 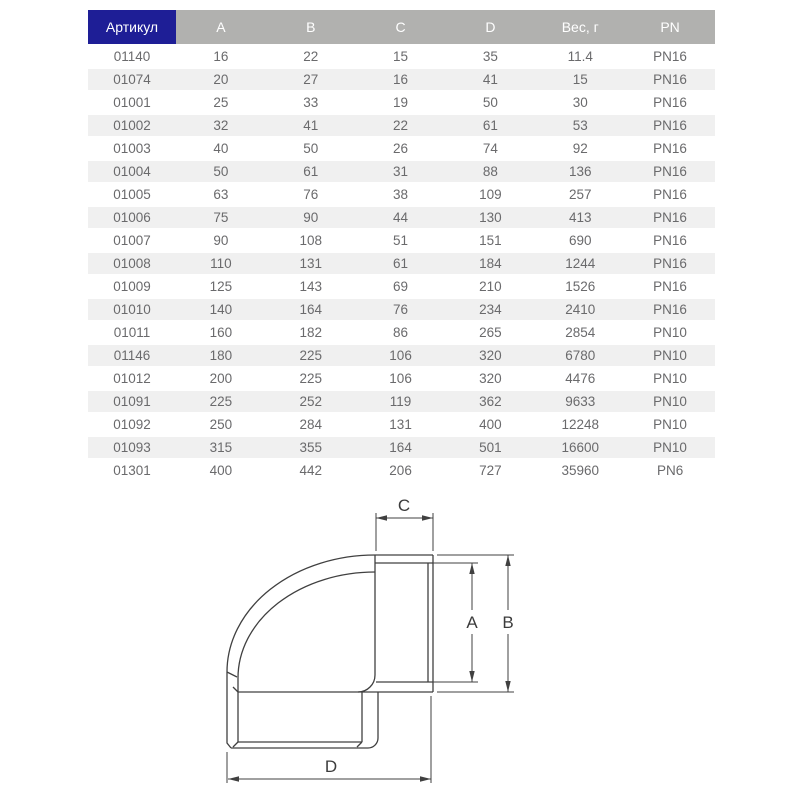 I want to click on table-cell-weight: 1244, so click(x=580, y=264).